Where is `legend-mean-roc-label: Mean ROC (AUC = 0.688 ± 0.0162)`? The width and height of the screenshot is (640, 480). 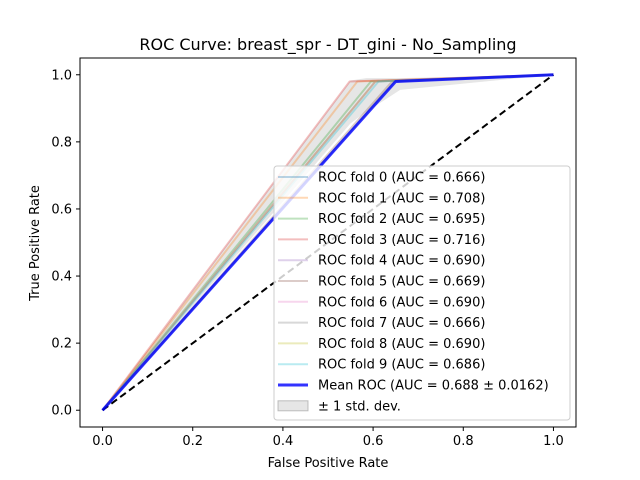 legend-mean-roc-label: Mean ROC (AUC = 0.688 ± 0.0162) is located at coordinates (433, 386).